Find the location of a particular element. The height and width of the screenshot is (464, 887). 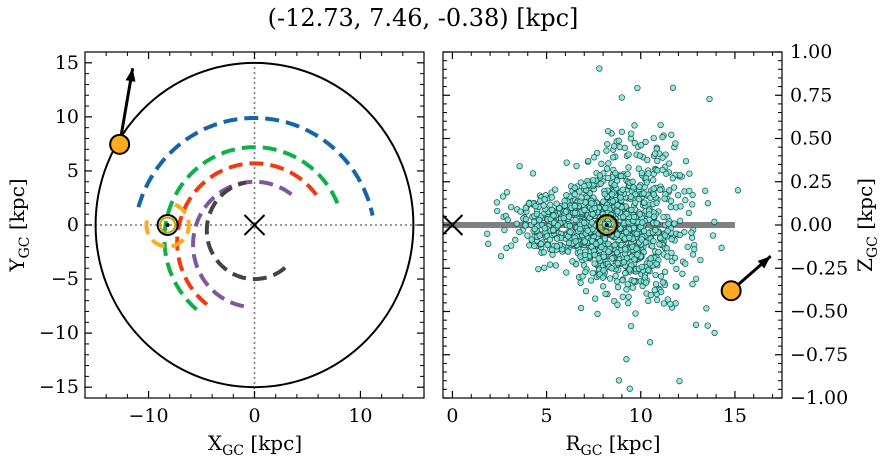

arm-arc-blue is located at coordinates (255, 166).